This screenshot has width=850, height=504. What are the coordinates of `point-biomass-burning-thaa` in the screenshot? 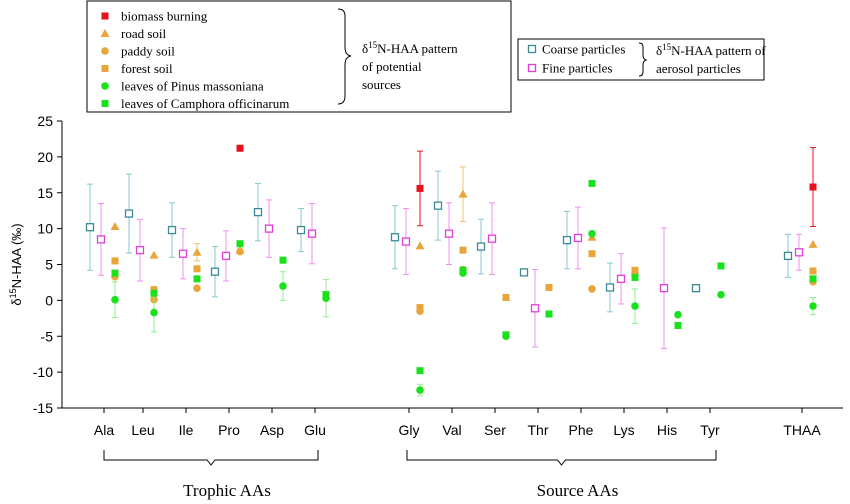 It's located at (813, 187).